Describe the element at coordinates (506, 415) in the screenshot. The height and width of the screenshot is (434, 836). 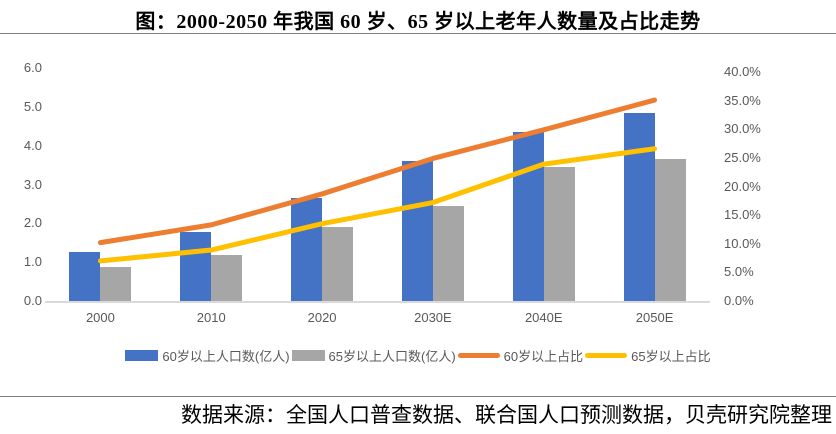
I see `source-note: 数据来源：全国人口普查数据、联合国人口预测数据，贝壳研究院整理` at that location.